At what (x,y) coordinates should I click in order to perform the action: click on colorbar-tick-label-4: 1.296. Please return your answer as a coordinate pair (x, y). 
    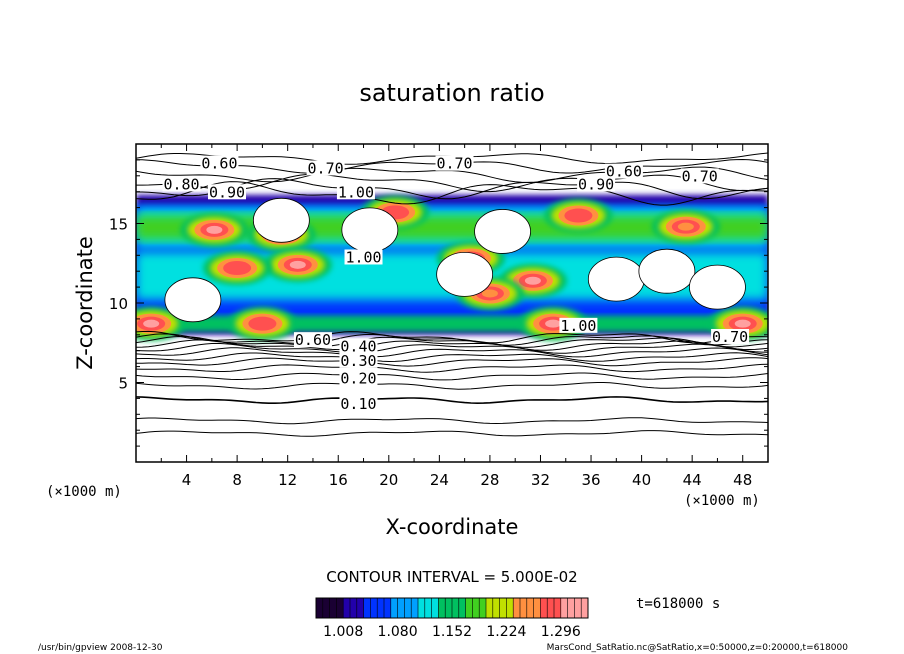
    Looking at the image, I should click on (561, 632).